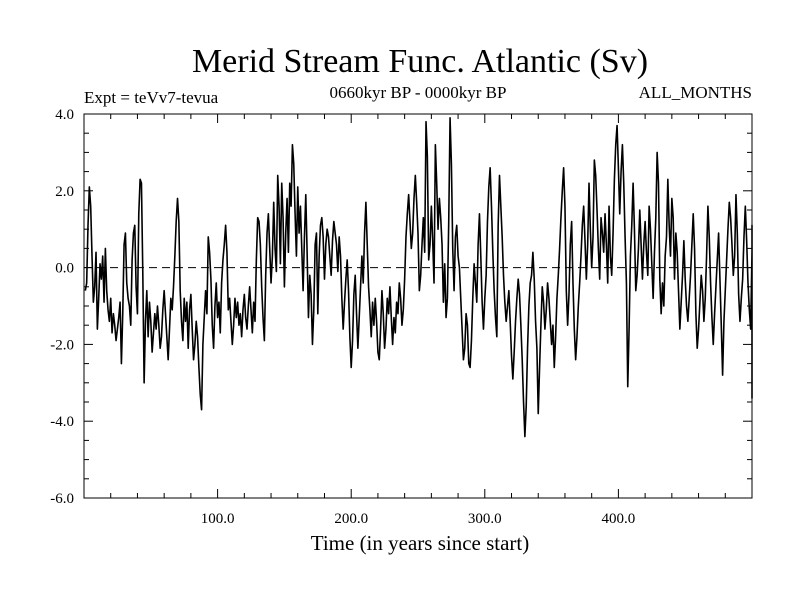  What do you see at coordinates (420, 543) in the screenshot?
I see `x-axis-label: Time (in years since start)` at bounding box center [420, 543].